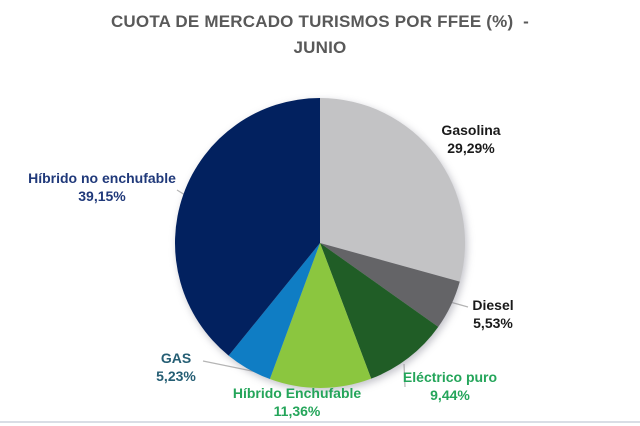 Image resolution: width=640 pixels, height=426 pixels. I want to click on pie-label-name: Gasolina, so click(471, 130).